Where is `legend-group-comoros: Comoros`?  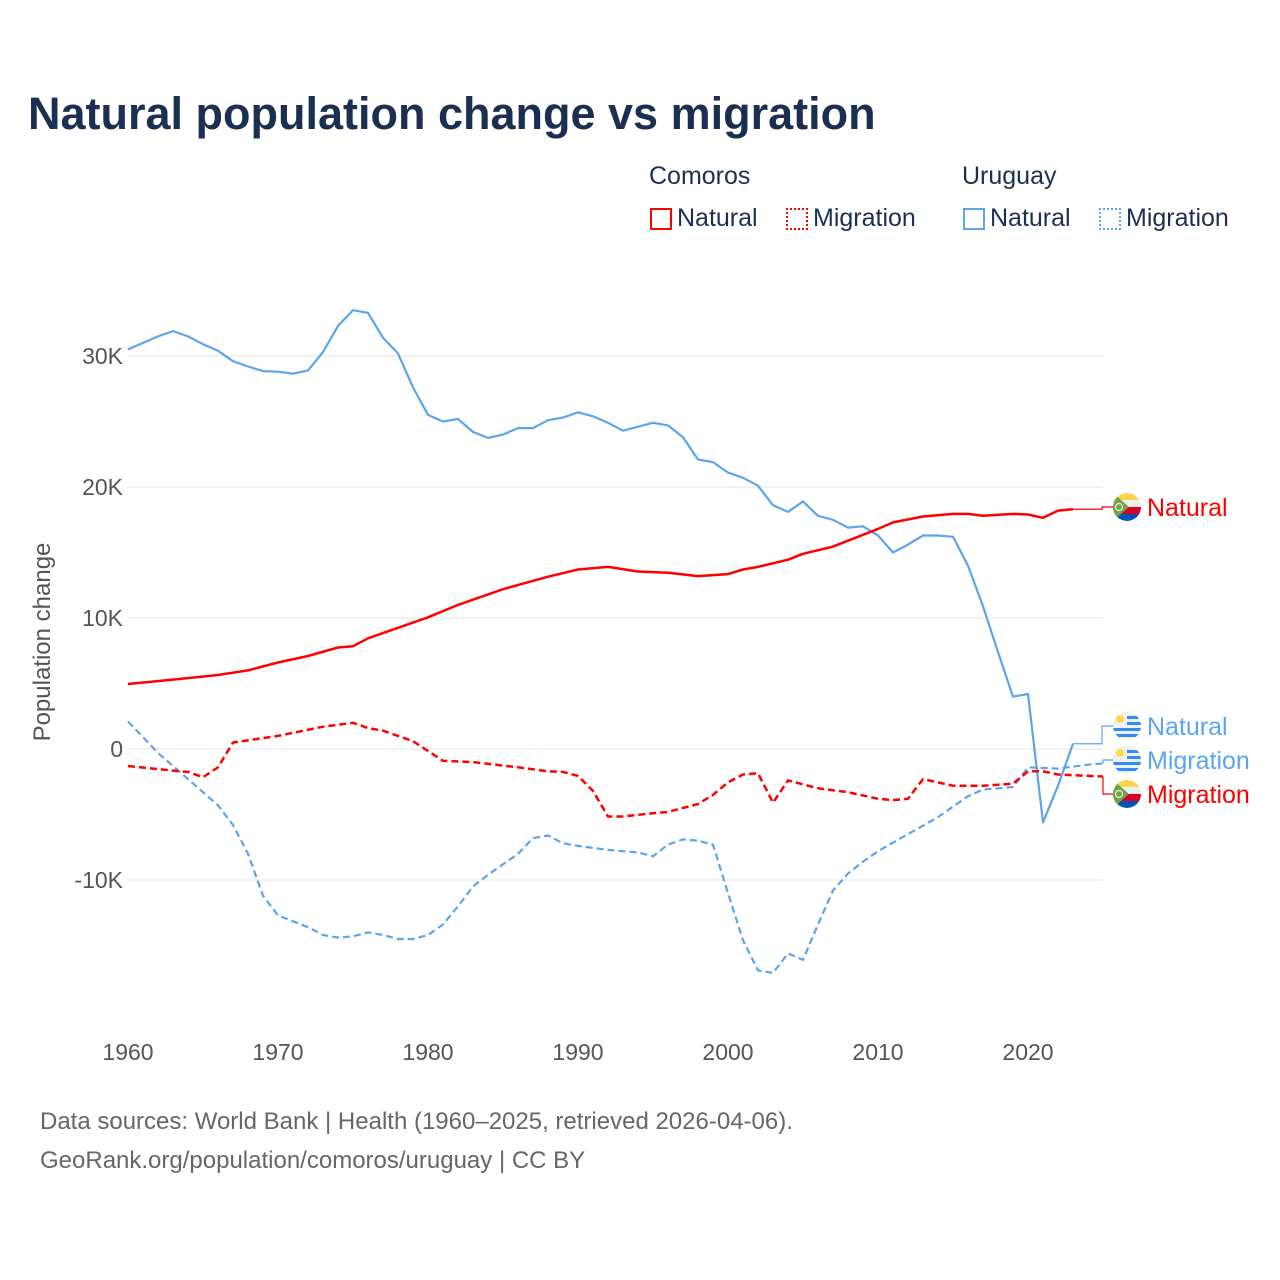
legend-group-comoros: Comoros is located at coordinates (700, 176).